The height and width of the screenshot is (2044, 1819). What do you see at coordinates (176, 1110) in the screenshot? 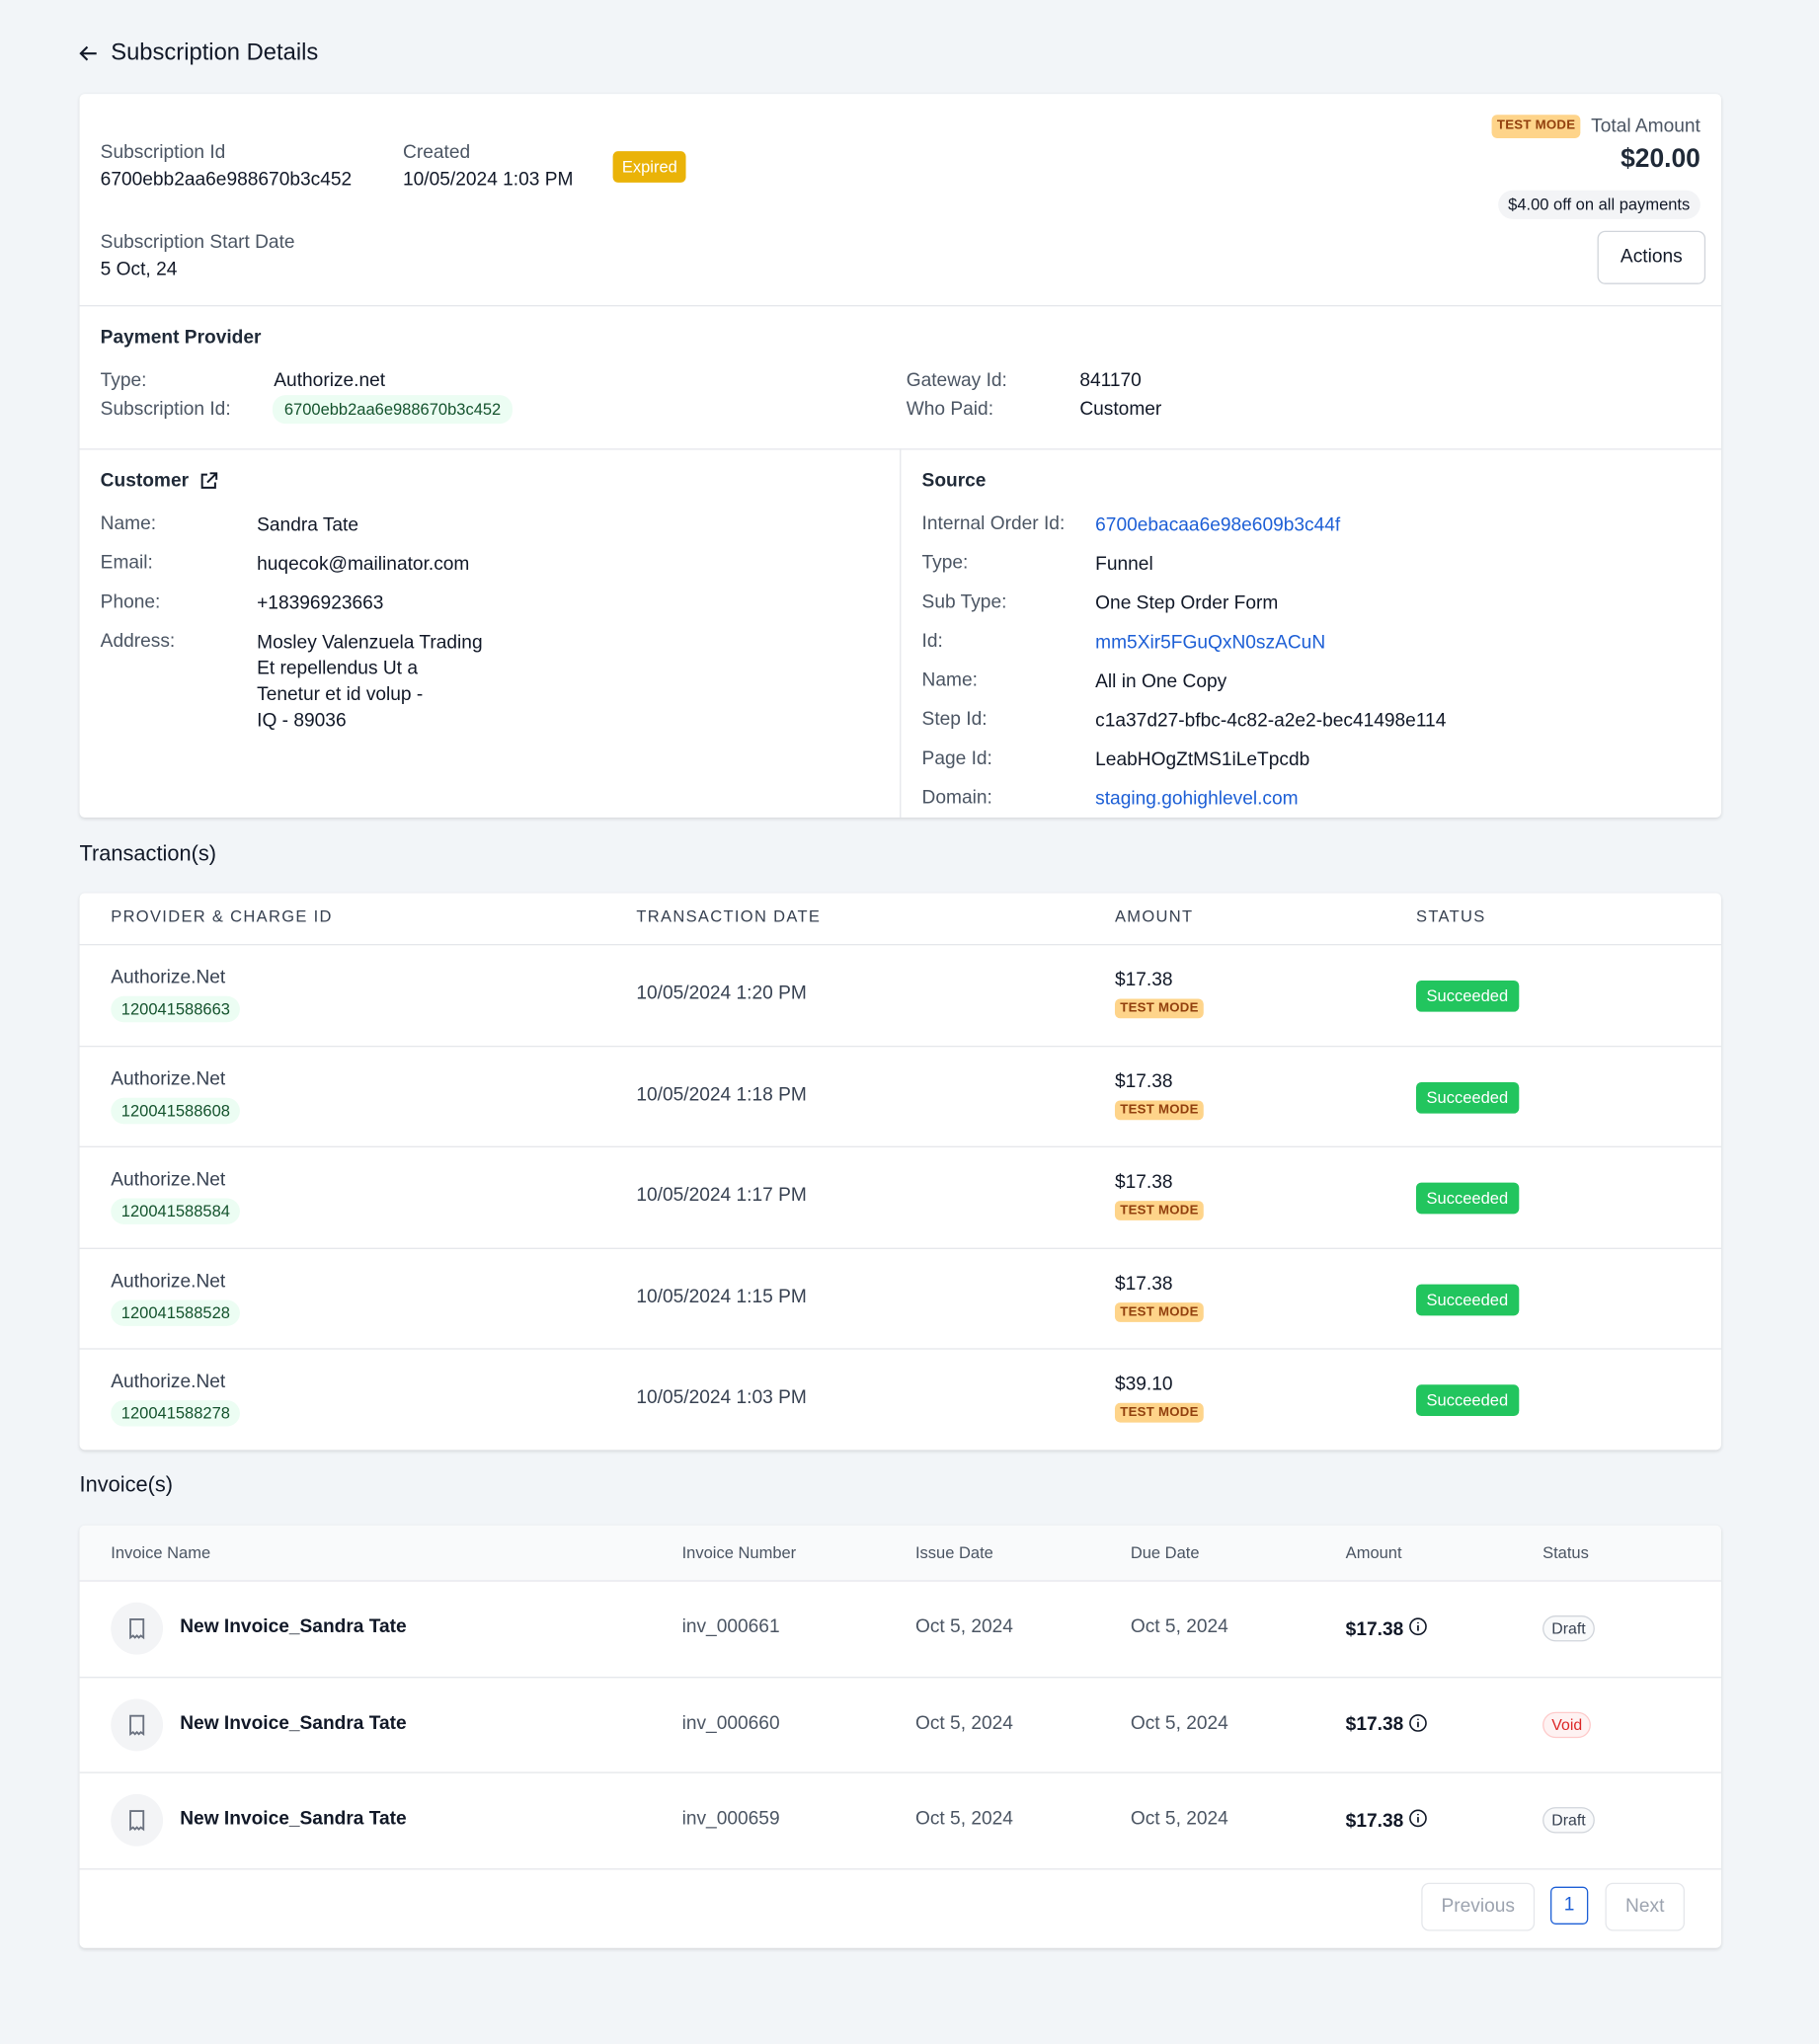
I see `charge-id: 120041588608` at bounding box center [176, 1110].